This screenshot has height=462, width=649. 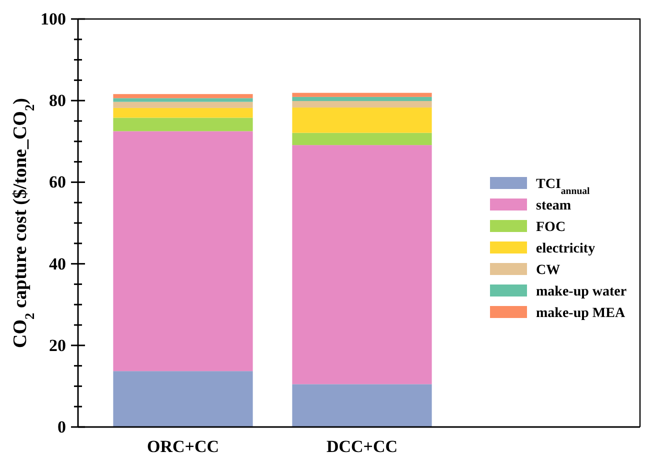 What do you see at coordinates (551, 227) in the screenshot?
I see `legend-label: FOC` at bounding box center [551, 227].